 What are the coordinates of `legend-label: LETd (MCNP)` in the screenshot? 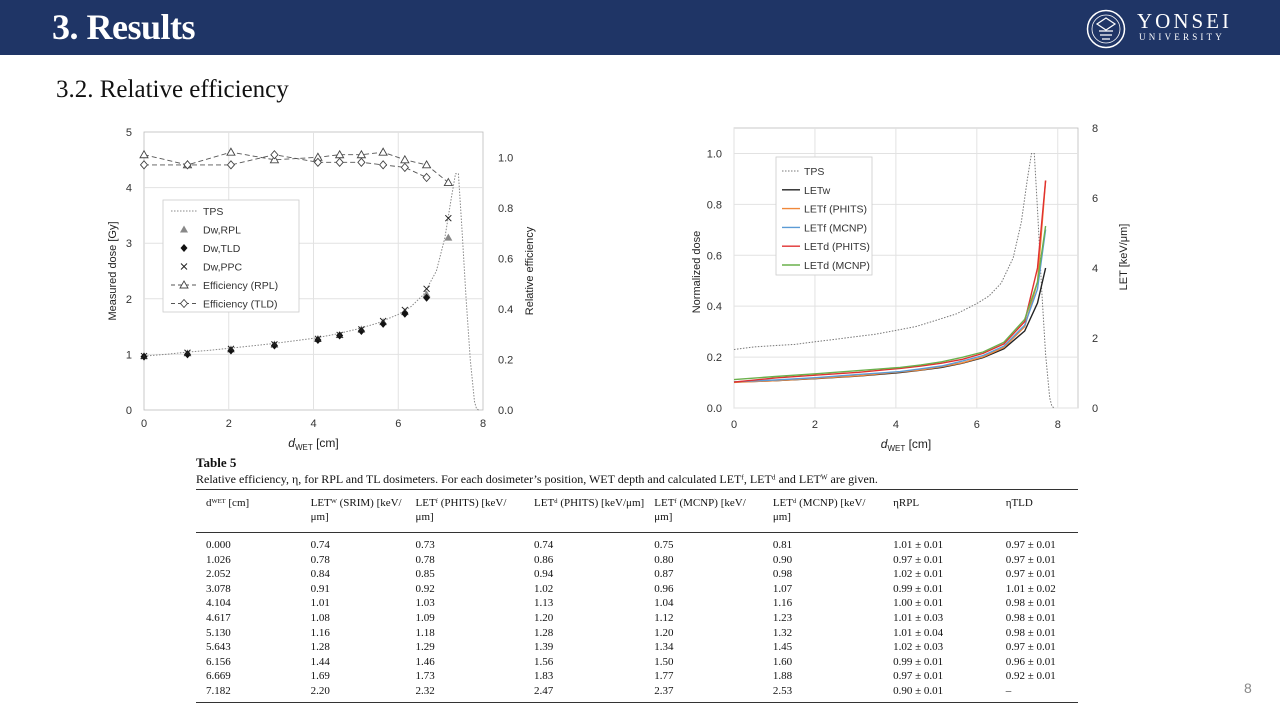 It's located at (837, 266).